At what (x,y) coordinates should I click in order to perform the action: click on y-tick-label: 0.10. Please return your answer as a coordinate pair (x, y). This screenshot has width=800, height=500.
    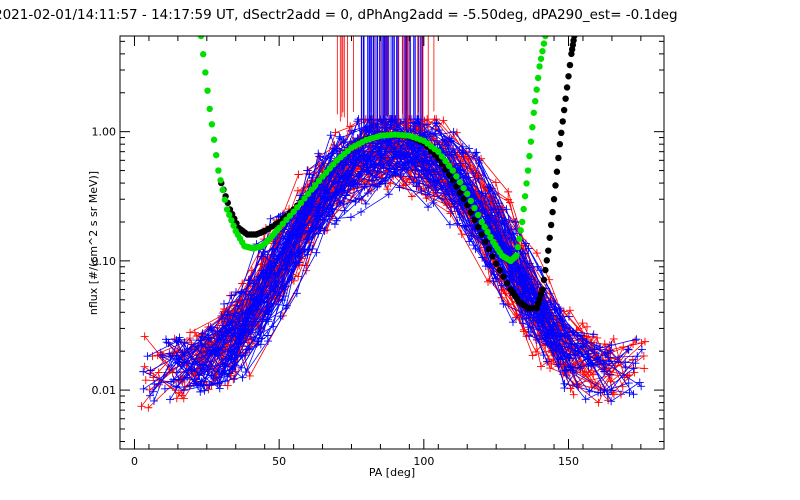
    Looking at the image, I should click on (104, 261).